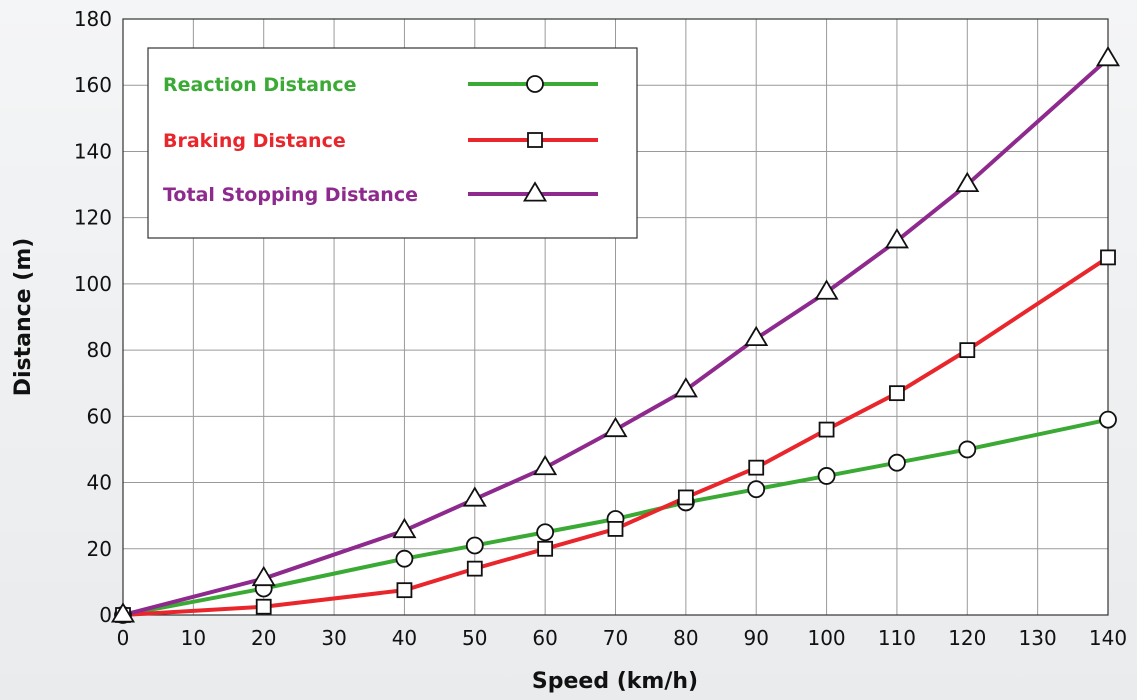 Image resolution: width=1137 pixels, height=700 pixels. I want to click on x-tick-label-90: 90, so click(755, 638).